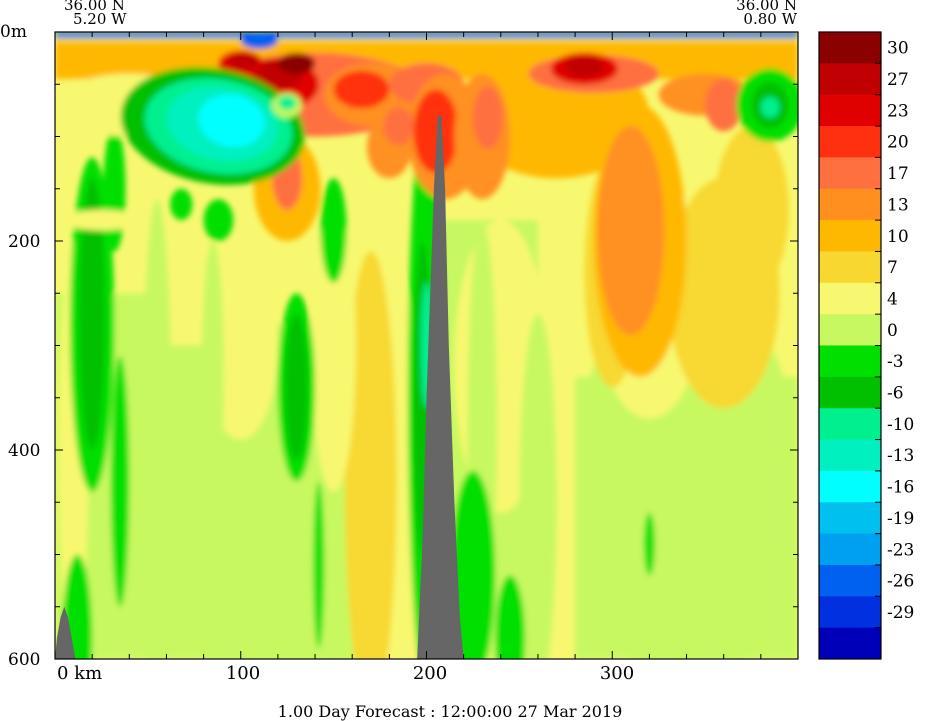  I want to click on colorbar-tick-label: -19, so click(900, 519).